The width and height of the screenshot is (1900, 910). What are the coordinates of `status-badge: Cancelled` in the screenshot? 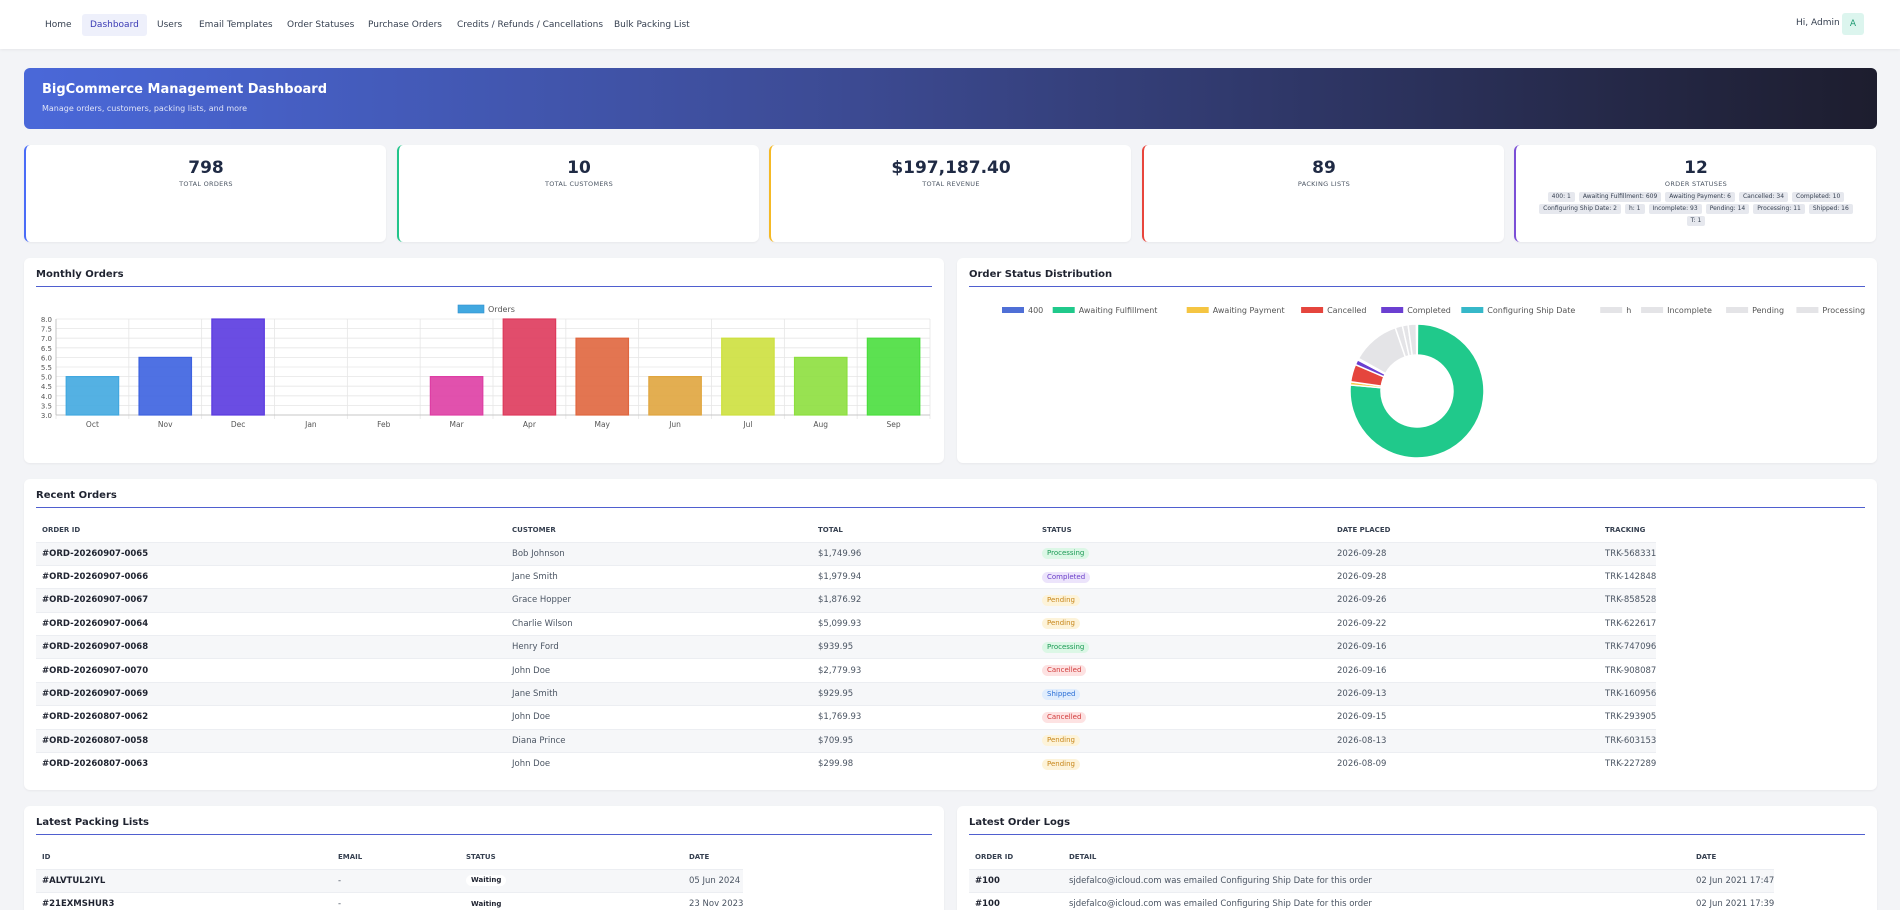 It's located at (1064, 671).